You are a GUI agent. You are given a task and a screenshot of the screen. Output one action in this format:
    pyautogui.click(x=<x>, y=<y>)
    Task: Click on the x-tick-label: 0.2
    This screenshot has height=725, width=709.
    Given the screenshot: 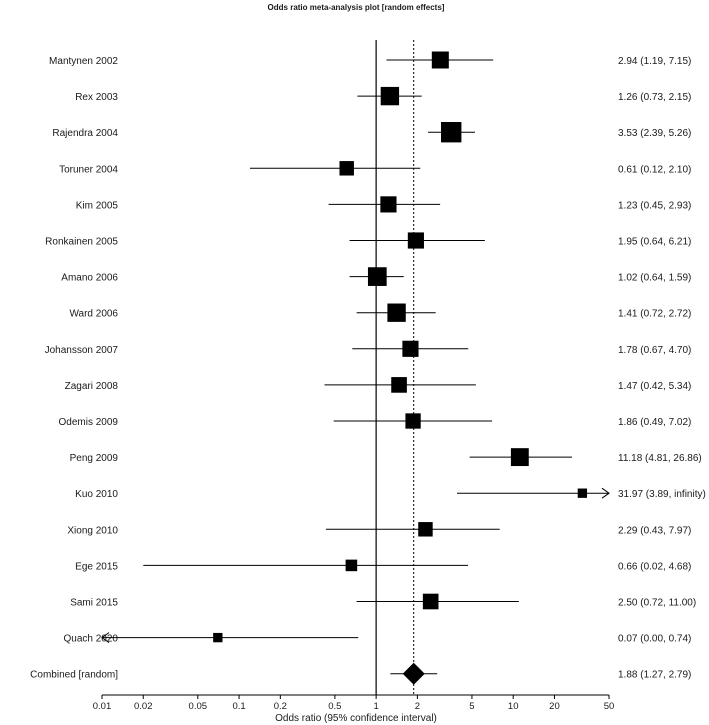 What is the action you would take?
    pyautogui.click(x=280, y=706)
    